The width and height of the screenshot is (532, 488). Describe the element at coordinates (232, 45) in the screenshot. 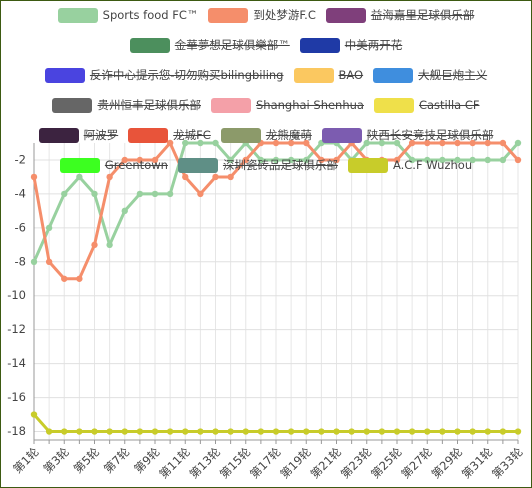

I see `legend-label: 金華夢想足球俱樂部™` at that location.